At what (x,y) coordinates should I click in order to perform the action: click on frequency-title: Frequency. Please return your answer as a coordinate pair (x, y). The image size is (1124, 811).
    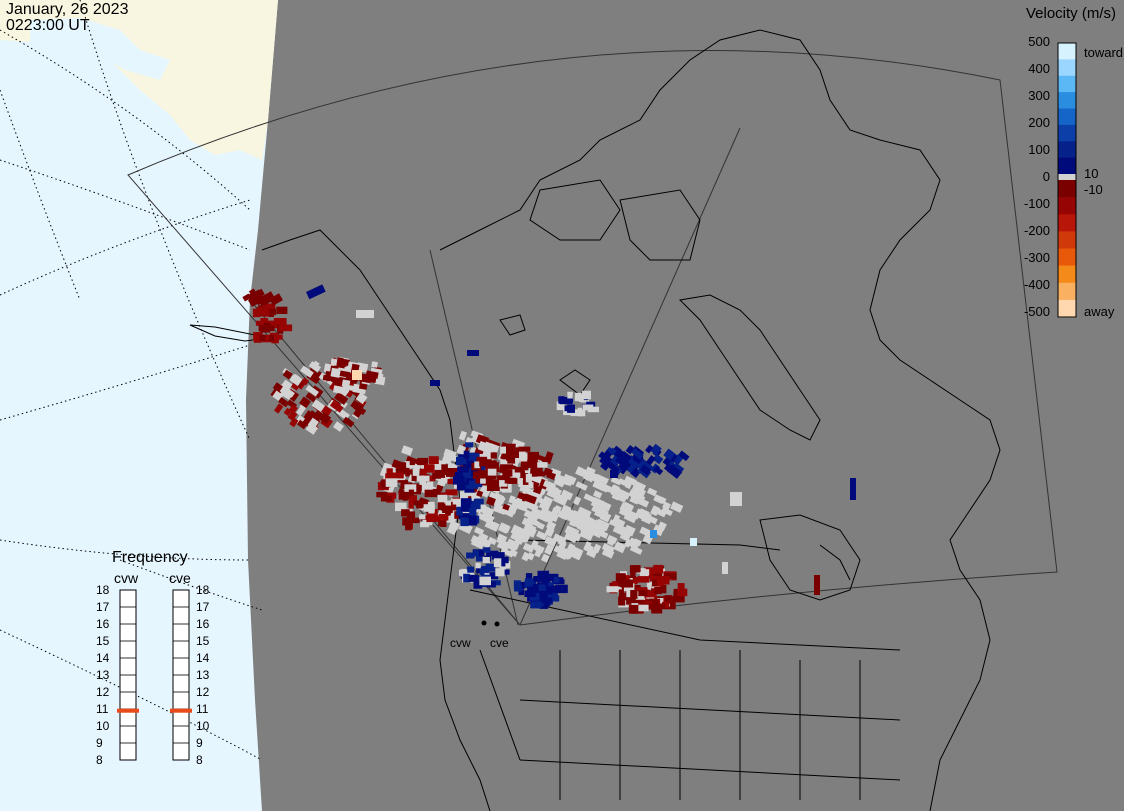
    Looking at the image, I should click on (150, 557).